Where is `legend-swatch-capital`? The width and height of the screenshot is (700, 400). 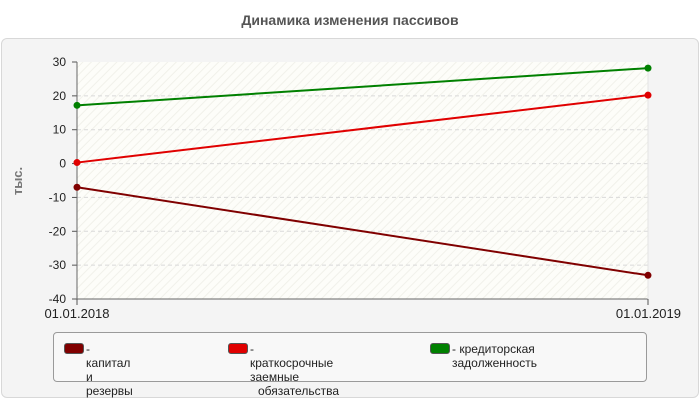 legend-swatch-capital is located at coordinates (74, 348).